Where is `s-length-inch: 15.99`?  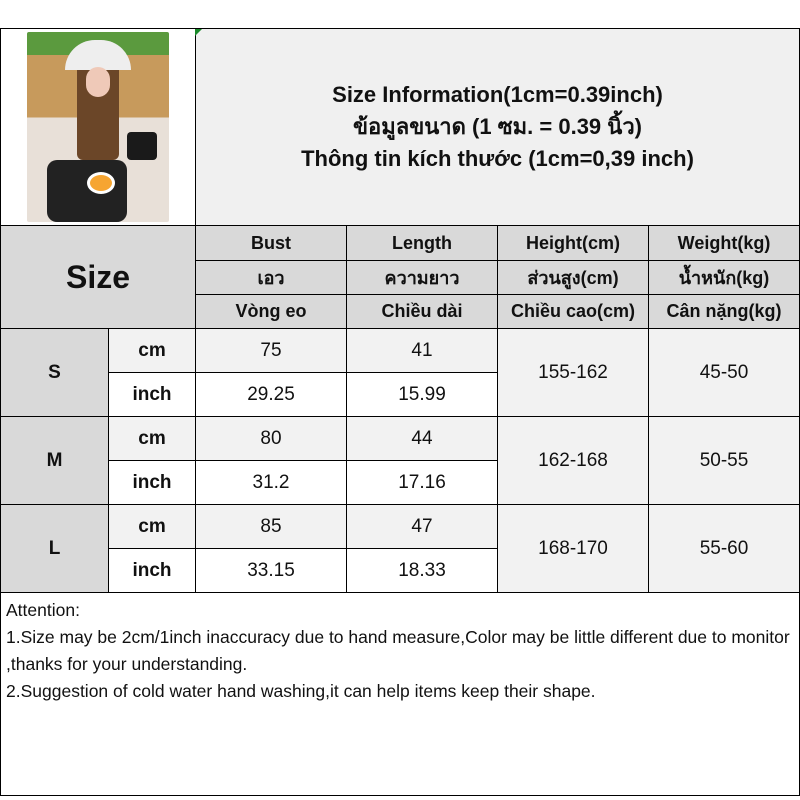 s-length-inch: 15.99 is located at coordinates (422, 394).